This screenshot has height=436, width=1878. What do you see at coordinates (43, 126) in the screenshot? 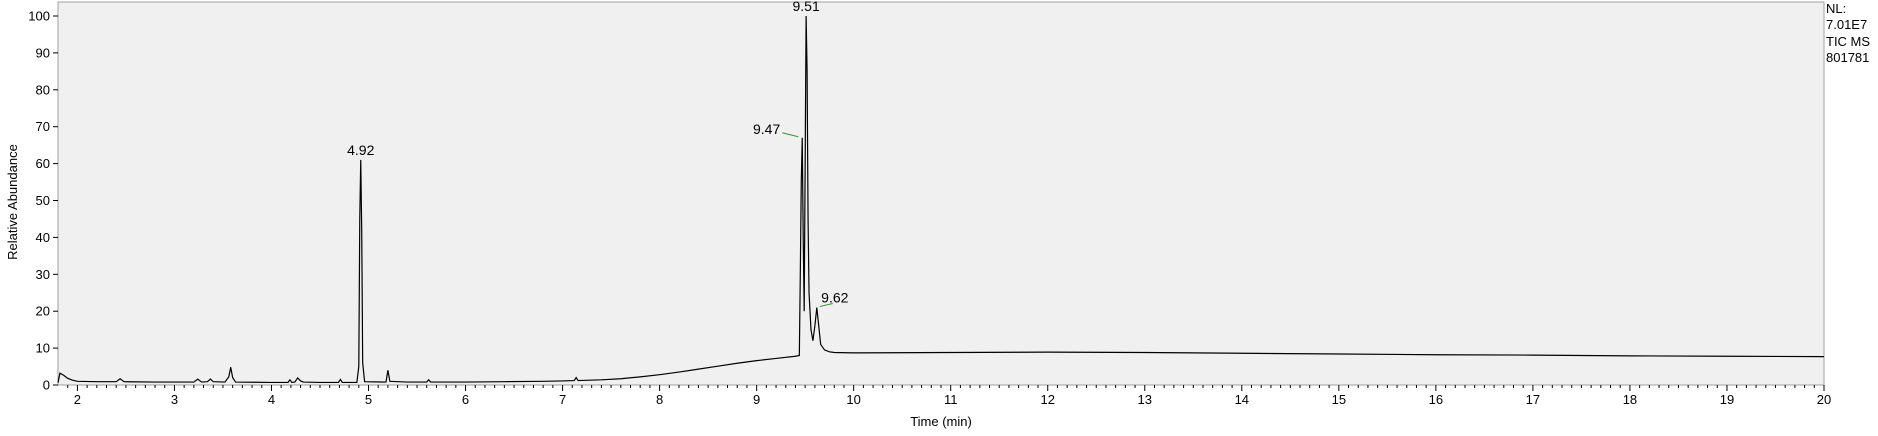
I see `y-tick-label: 70` at bounding box center [43, 126].